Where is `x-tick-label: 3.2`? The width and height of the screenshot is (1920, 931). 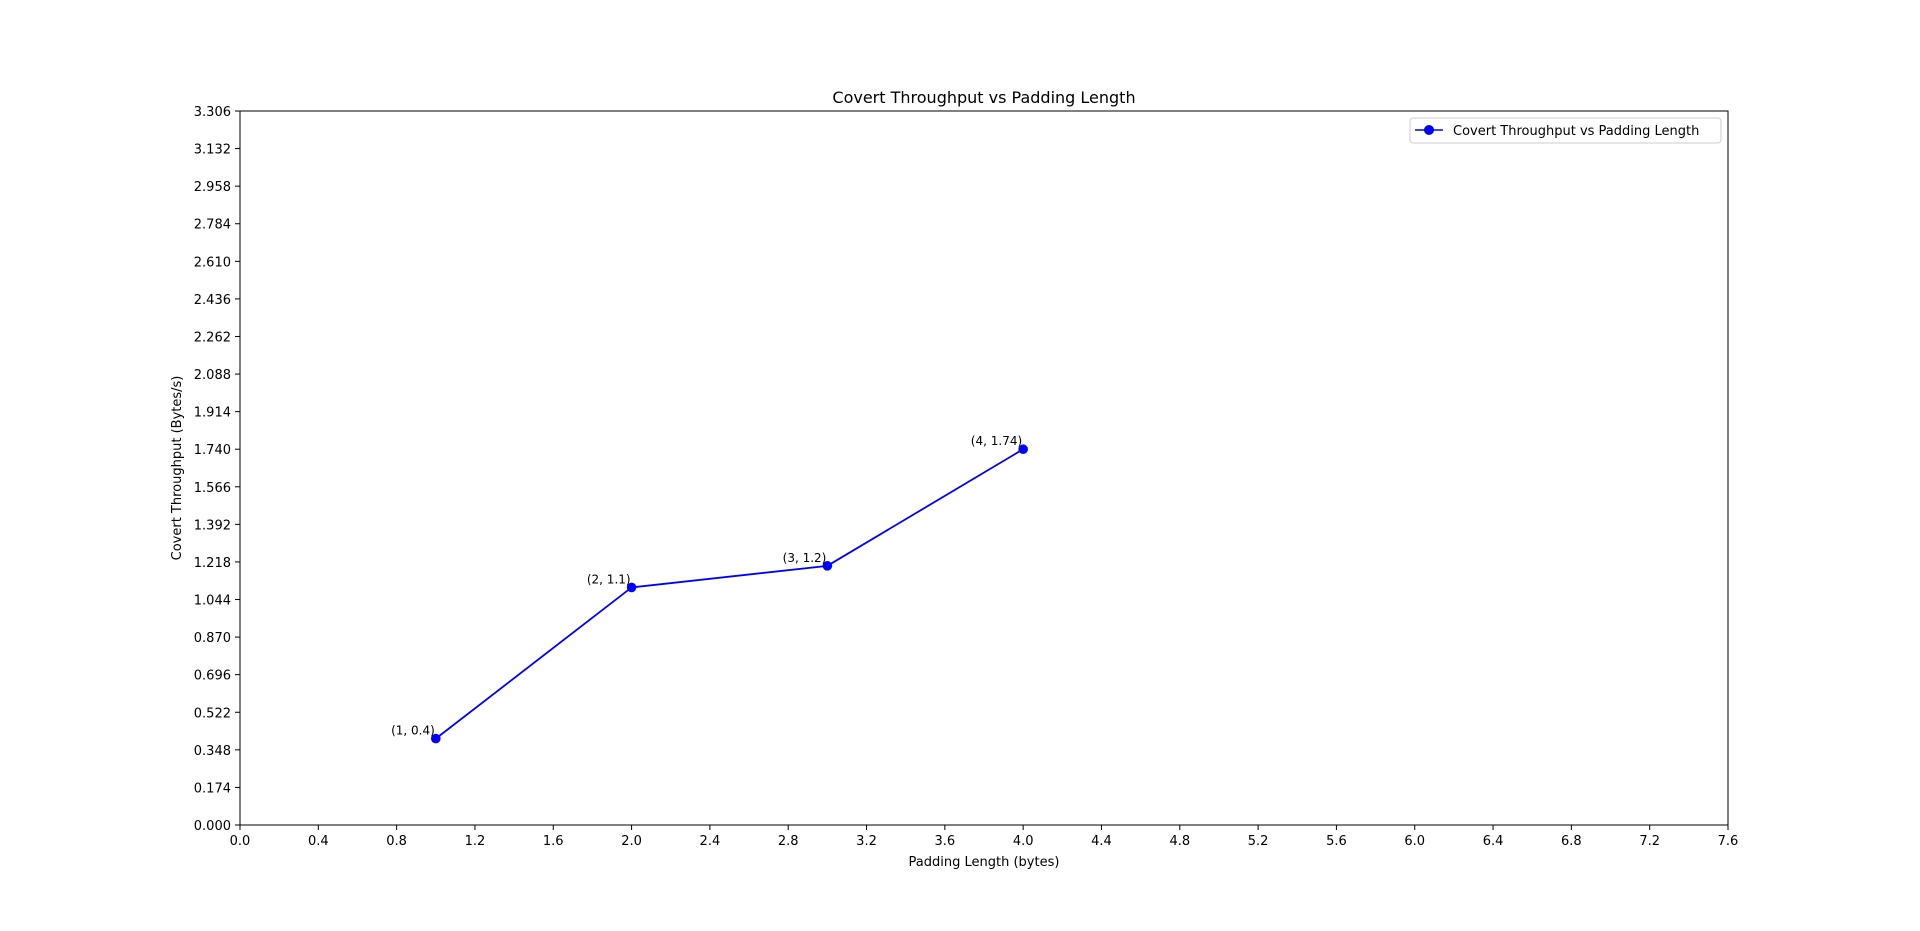
x-tick-label: 3.2 is located at coordinates (866, 841).